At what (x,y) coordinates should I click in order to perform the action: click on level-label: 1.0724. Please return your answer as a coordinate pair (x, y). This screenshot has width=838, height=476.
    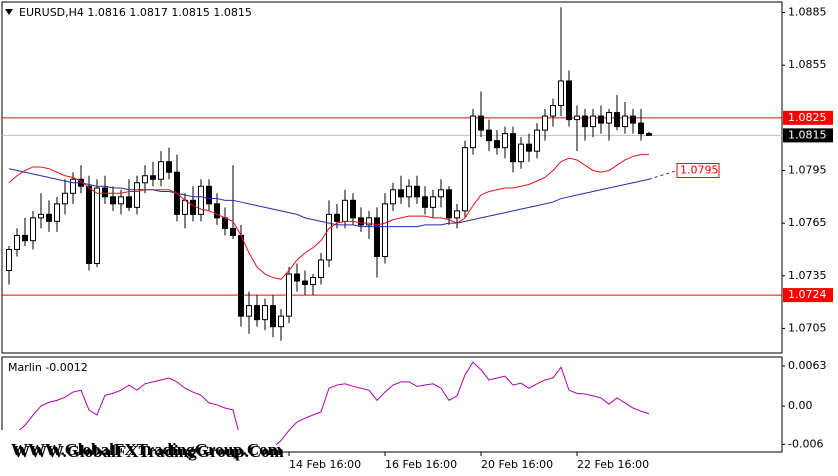
    Looking at the image, I should click on (807, 294).